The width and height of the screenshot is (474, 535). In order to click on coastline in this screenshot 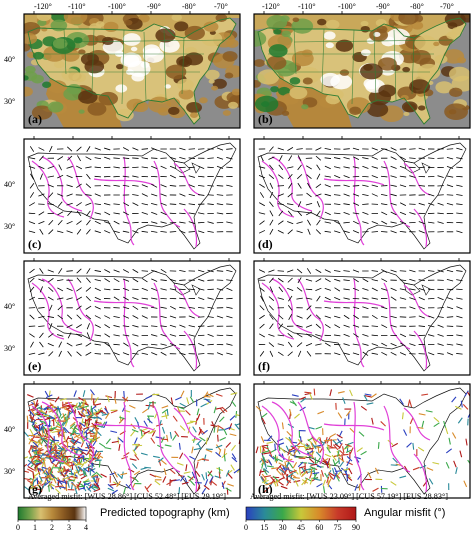, I will do `click(362, 441)`.